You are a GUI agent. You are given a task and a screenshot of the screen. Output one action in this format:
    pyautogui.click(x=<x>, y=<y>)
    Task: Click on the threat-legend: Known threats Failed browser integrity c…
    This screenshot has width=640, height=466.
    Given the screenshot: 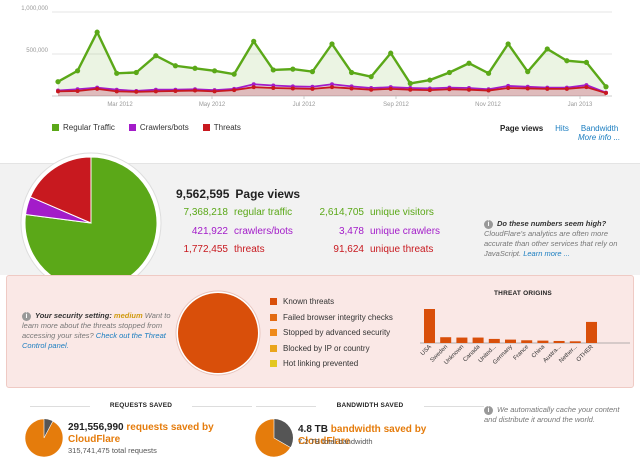 What is the action you would take?
    pyautogui.click(x=331, y=333)
    